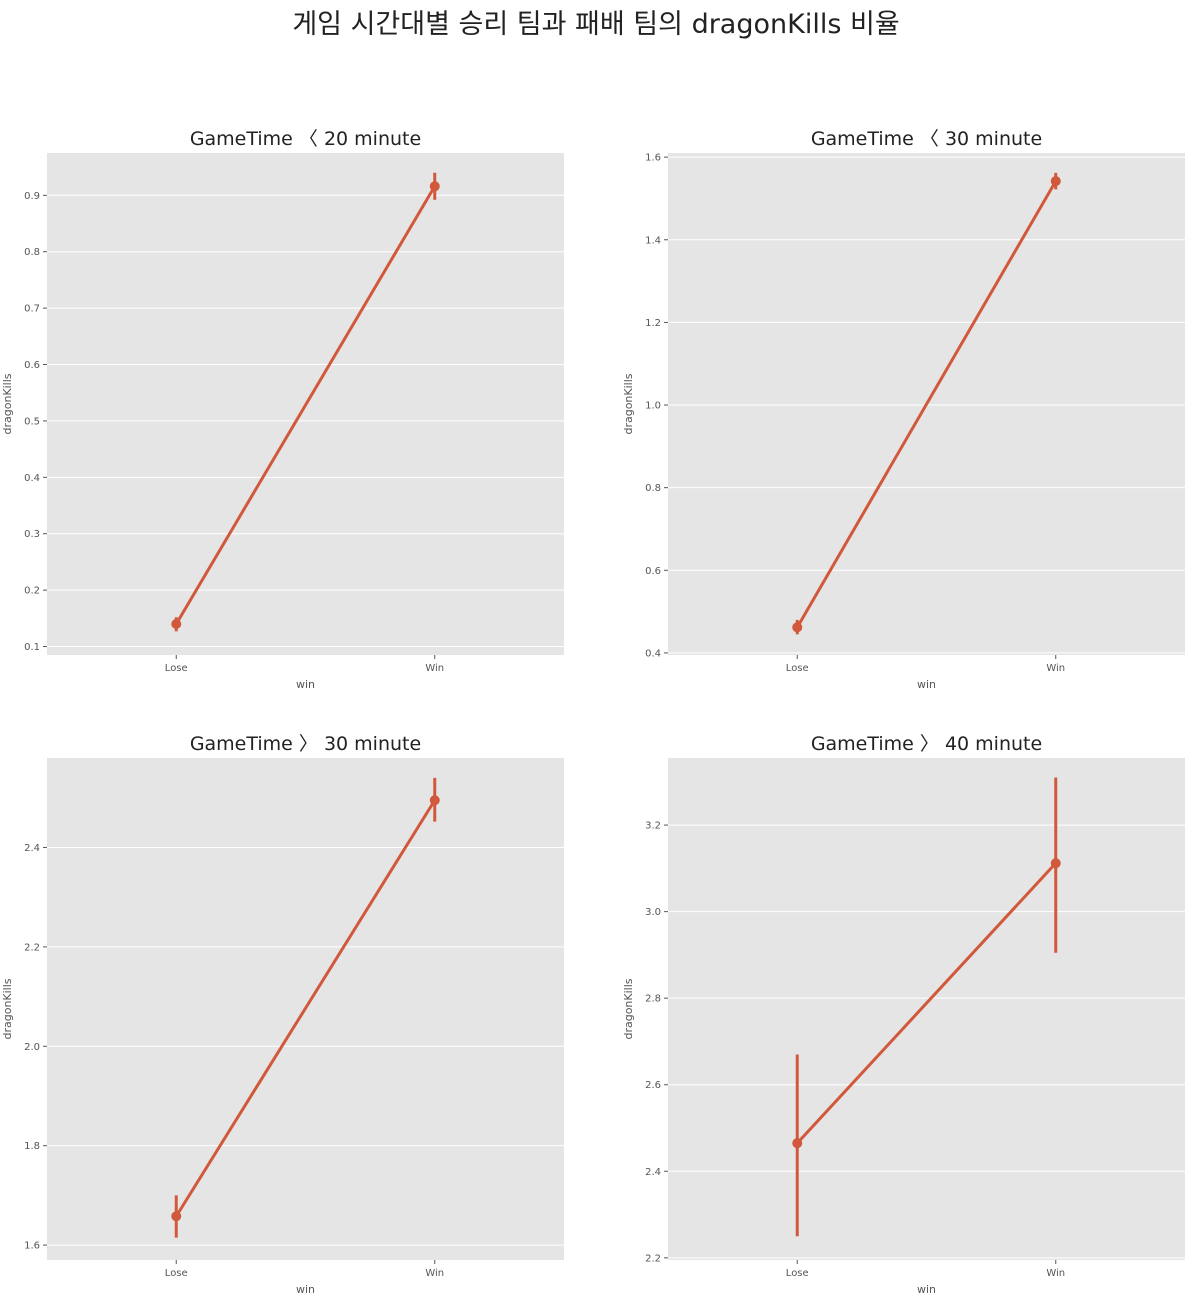 Image resolution: width=1192 pixels, height=1298 pixels. Describe the element at coordinates (32, 421) in the screenshot. I see `y-tick-label: 0.5` at that location.